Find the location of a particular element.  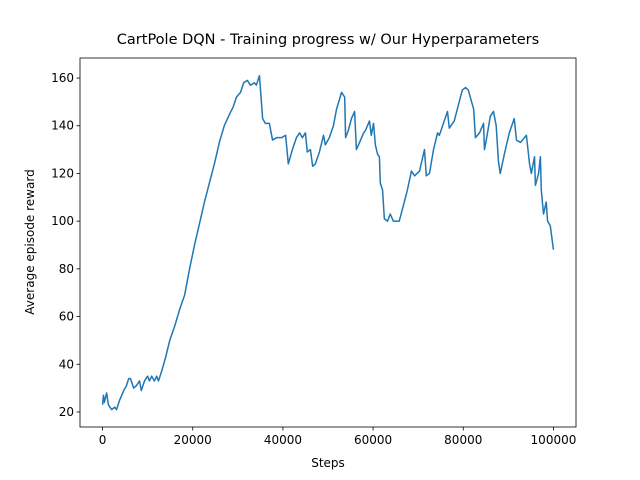

x-tick-label: 60000 is located at coordinates (373, 440).